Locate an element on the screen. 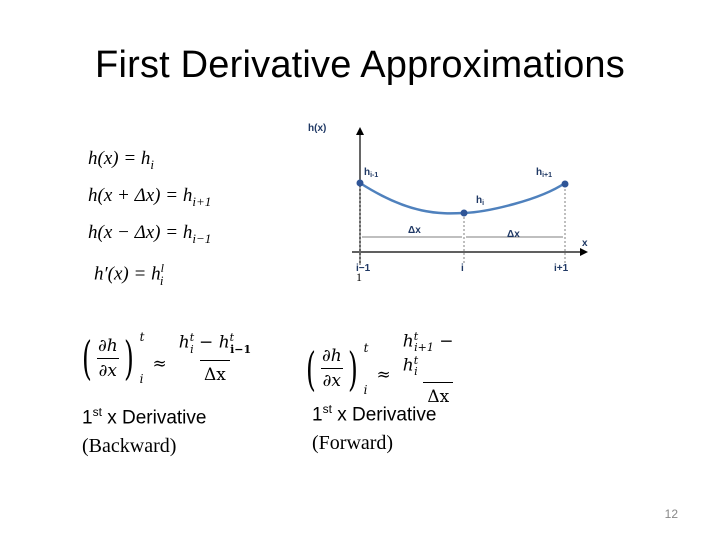 This screenshot has height=540, width=720. point-label-i-minus-1: hi-1 is located at coordinates (371, 173).